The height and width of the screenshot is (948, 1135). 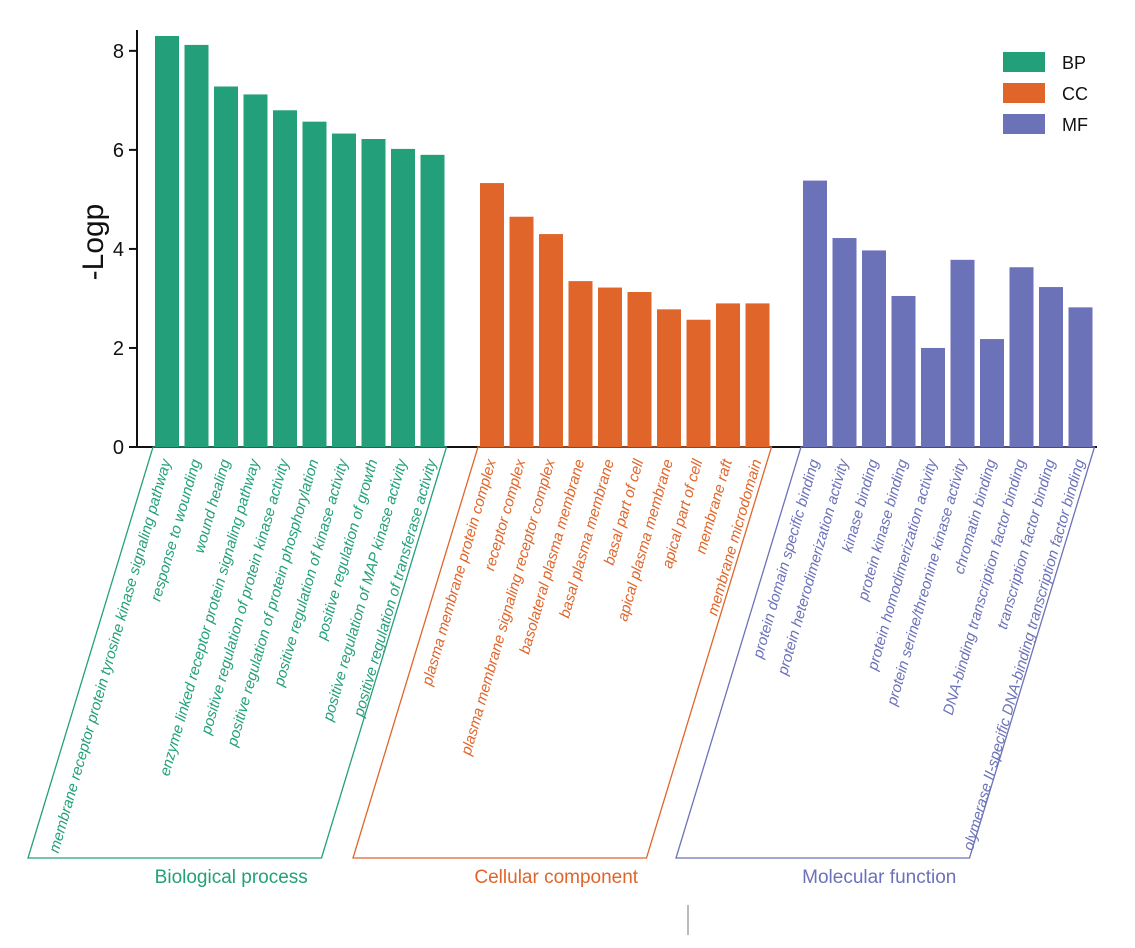 I want to click on legend-label-bp: BP, so click(x=1074, y=63).